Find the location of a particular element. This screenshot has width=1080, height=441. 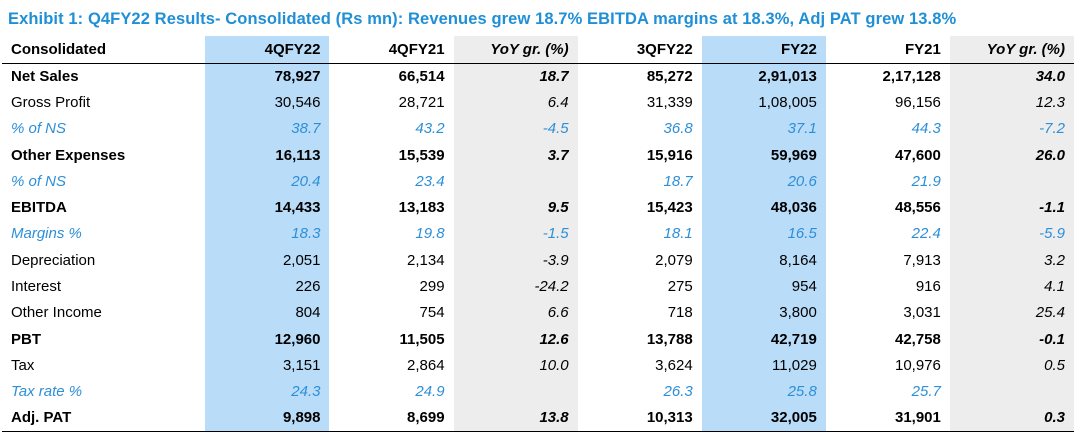

cell-fy21: 21.9 is located at coordinates (926, 181).